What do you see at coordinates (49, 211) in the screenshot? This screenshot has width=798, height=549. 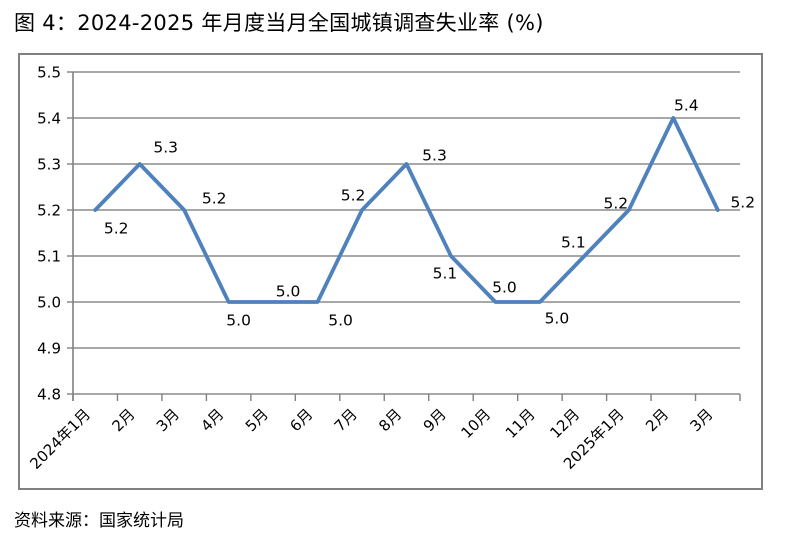 I see `y-axis-tick-label: 5.2` at bounding box center [49, 211].